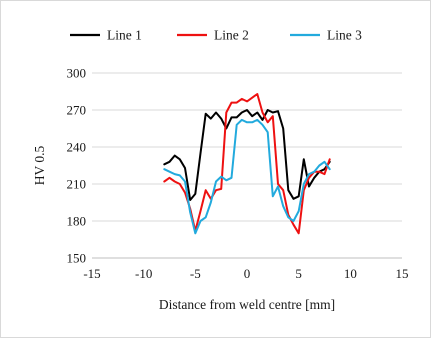 This screenshot has height=338, width=431. What do you see at coordinates (77, 221) in the screenshot?
I see `y-tick-label: 180` at bounding box center [77, 221].